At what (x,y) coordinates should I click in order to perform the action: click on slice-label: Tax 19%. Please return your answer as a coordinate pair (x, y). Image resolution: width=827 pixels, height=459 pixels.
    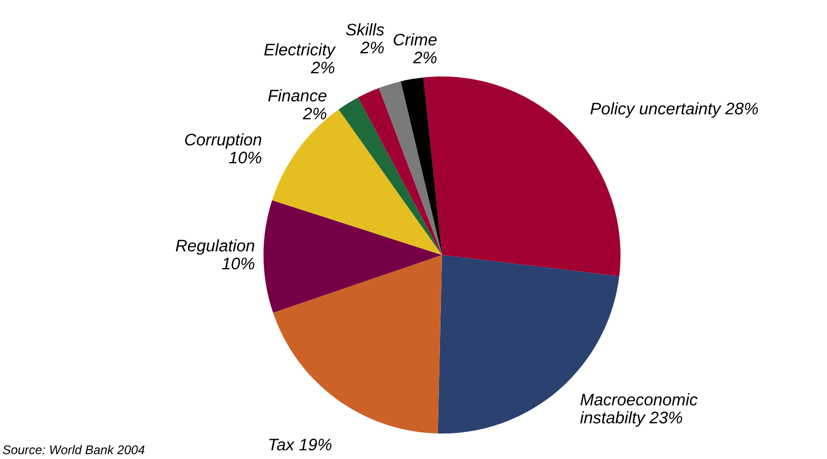
    Looking at the image, I should click on (300, 444).